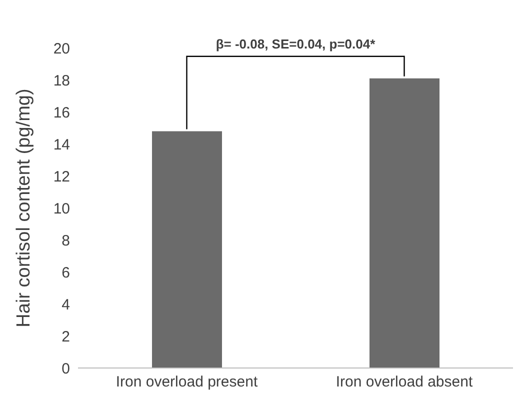 This screenshot has width=523, height=409. I want to click on y-tick-label: 12, so click(61, 177).